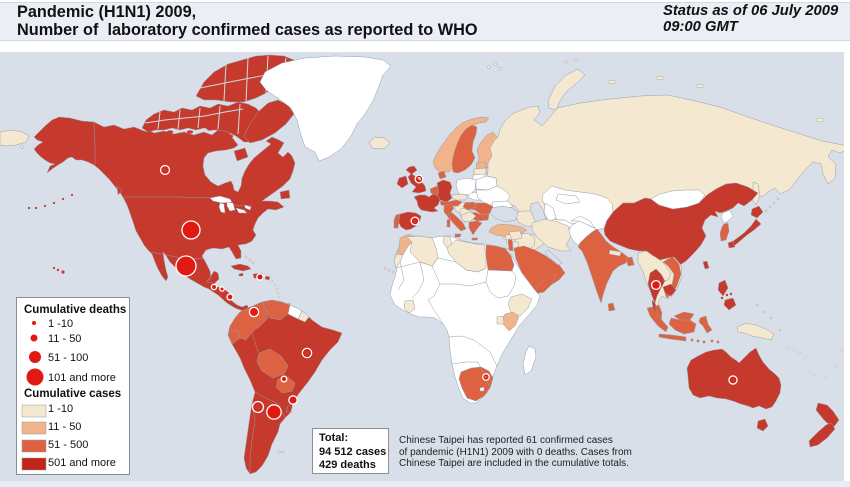  I want to click on svg-text: 101 and more, so click(82, 378).